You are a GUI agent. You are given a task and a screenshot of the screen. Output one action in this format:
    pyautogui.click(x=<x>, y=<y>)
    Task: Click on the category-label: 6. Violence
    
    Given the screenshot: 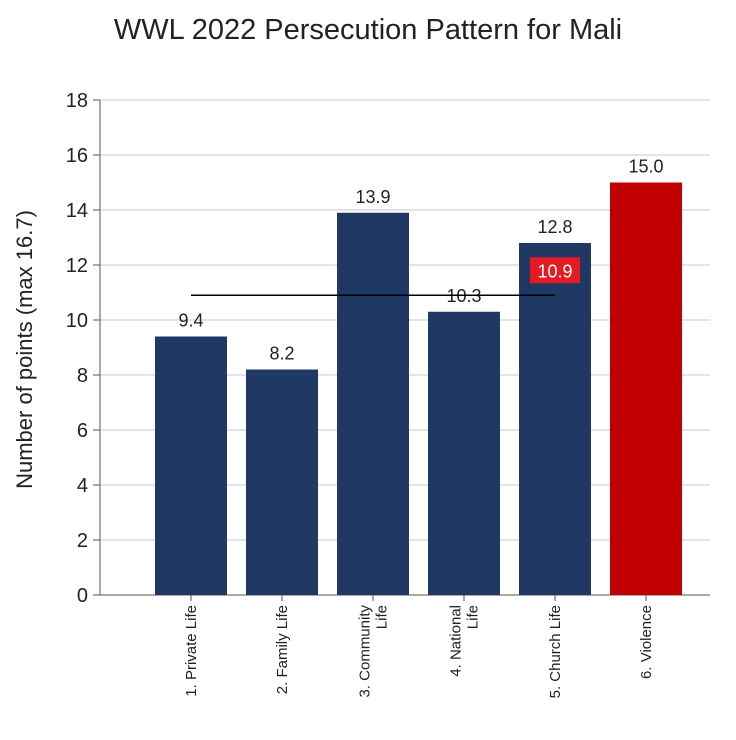 What is the action you would take?
    pyautogui.click(x=646, y=642)
    